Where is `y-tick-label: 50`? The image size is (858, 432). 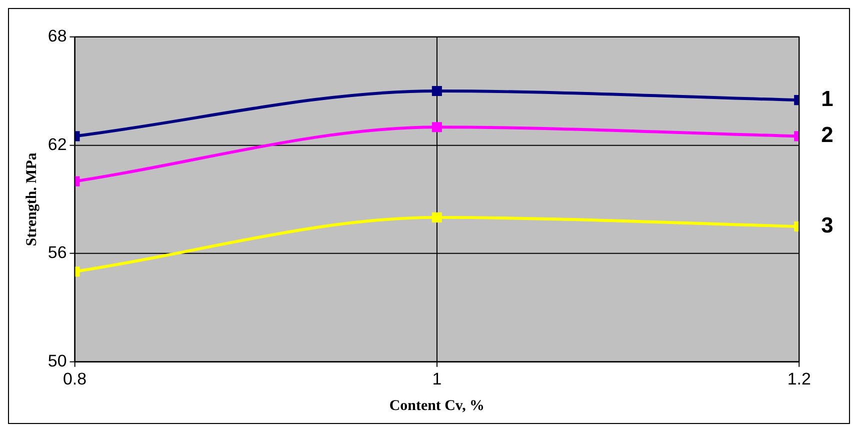 y-tick-label: 50 is located at coordinates (57, 361).